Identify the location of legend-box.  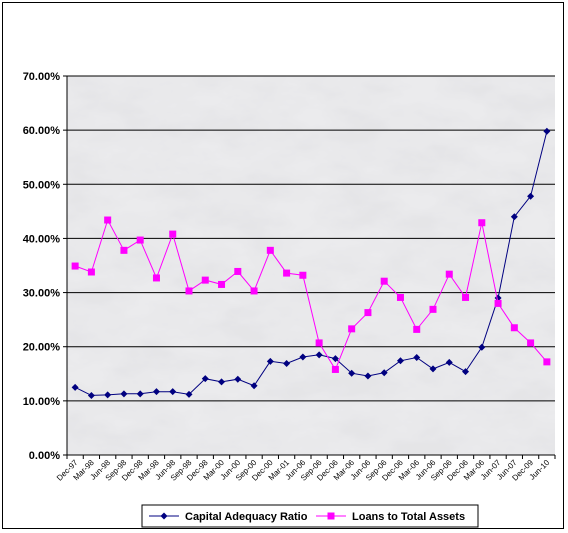
(310, 516).